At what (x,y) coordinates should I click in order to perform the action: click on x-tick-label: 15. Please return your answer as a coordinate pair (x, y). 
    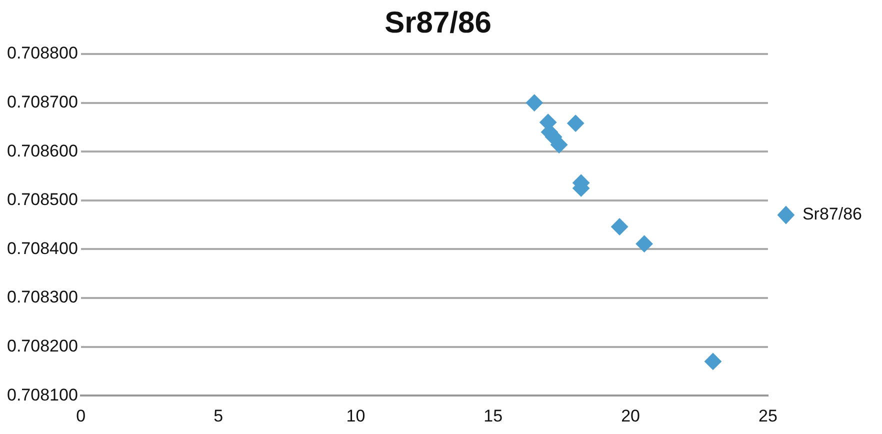
    Looking at the image, I should click on (493, 416).